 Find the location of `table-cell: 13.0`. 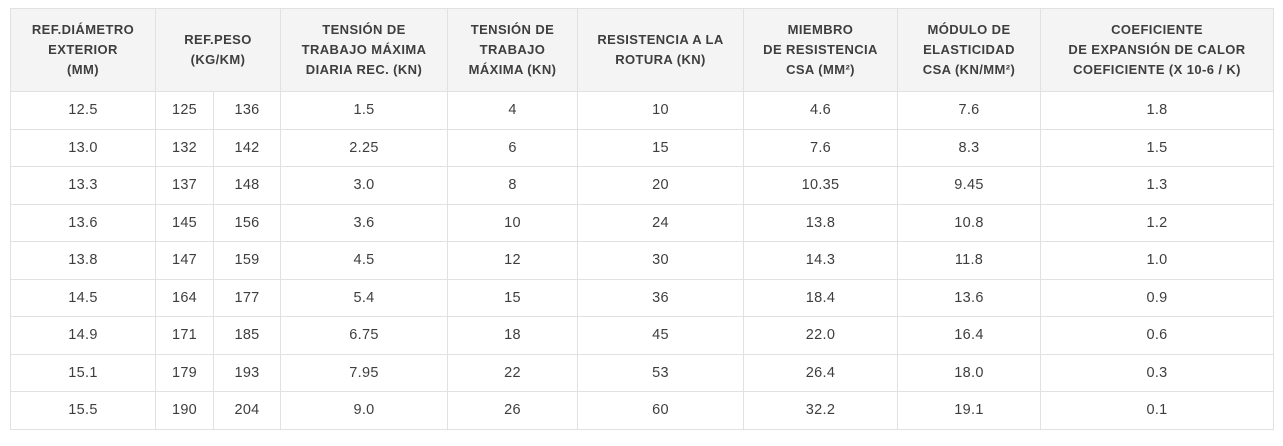

table-cell: 13.0 is located at coordinates (83, 147).